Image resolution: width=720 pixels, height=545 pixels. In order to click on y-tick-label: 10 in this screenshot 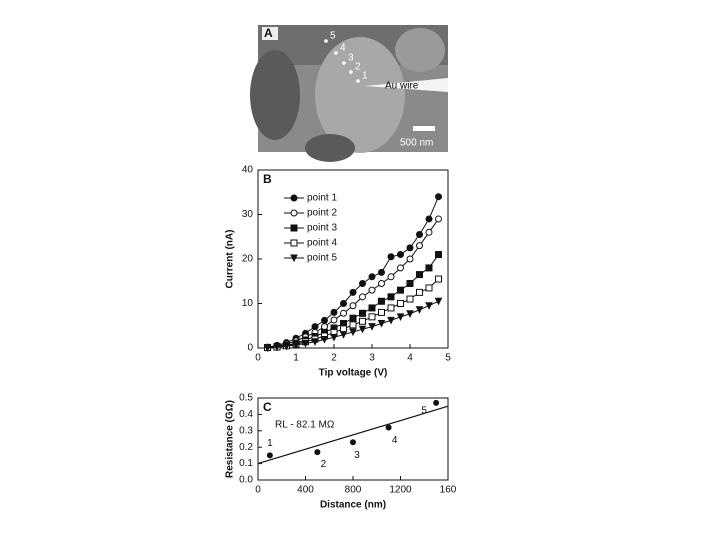, I will do `click(248, 303)`.